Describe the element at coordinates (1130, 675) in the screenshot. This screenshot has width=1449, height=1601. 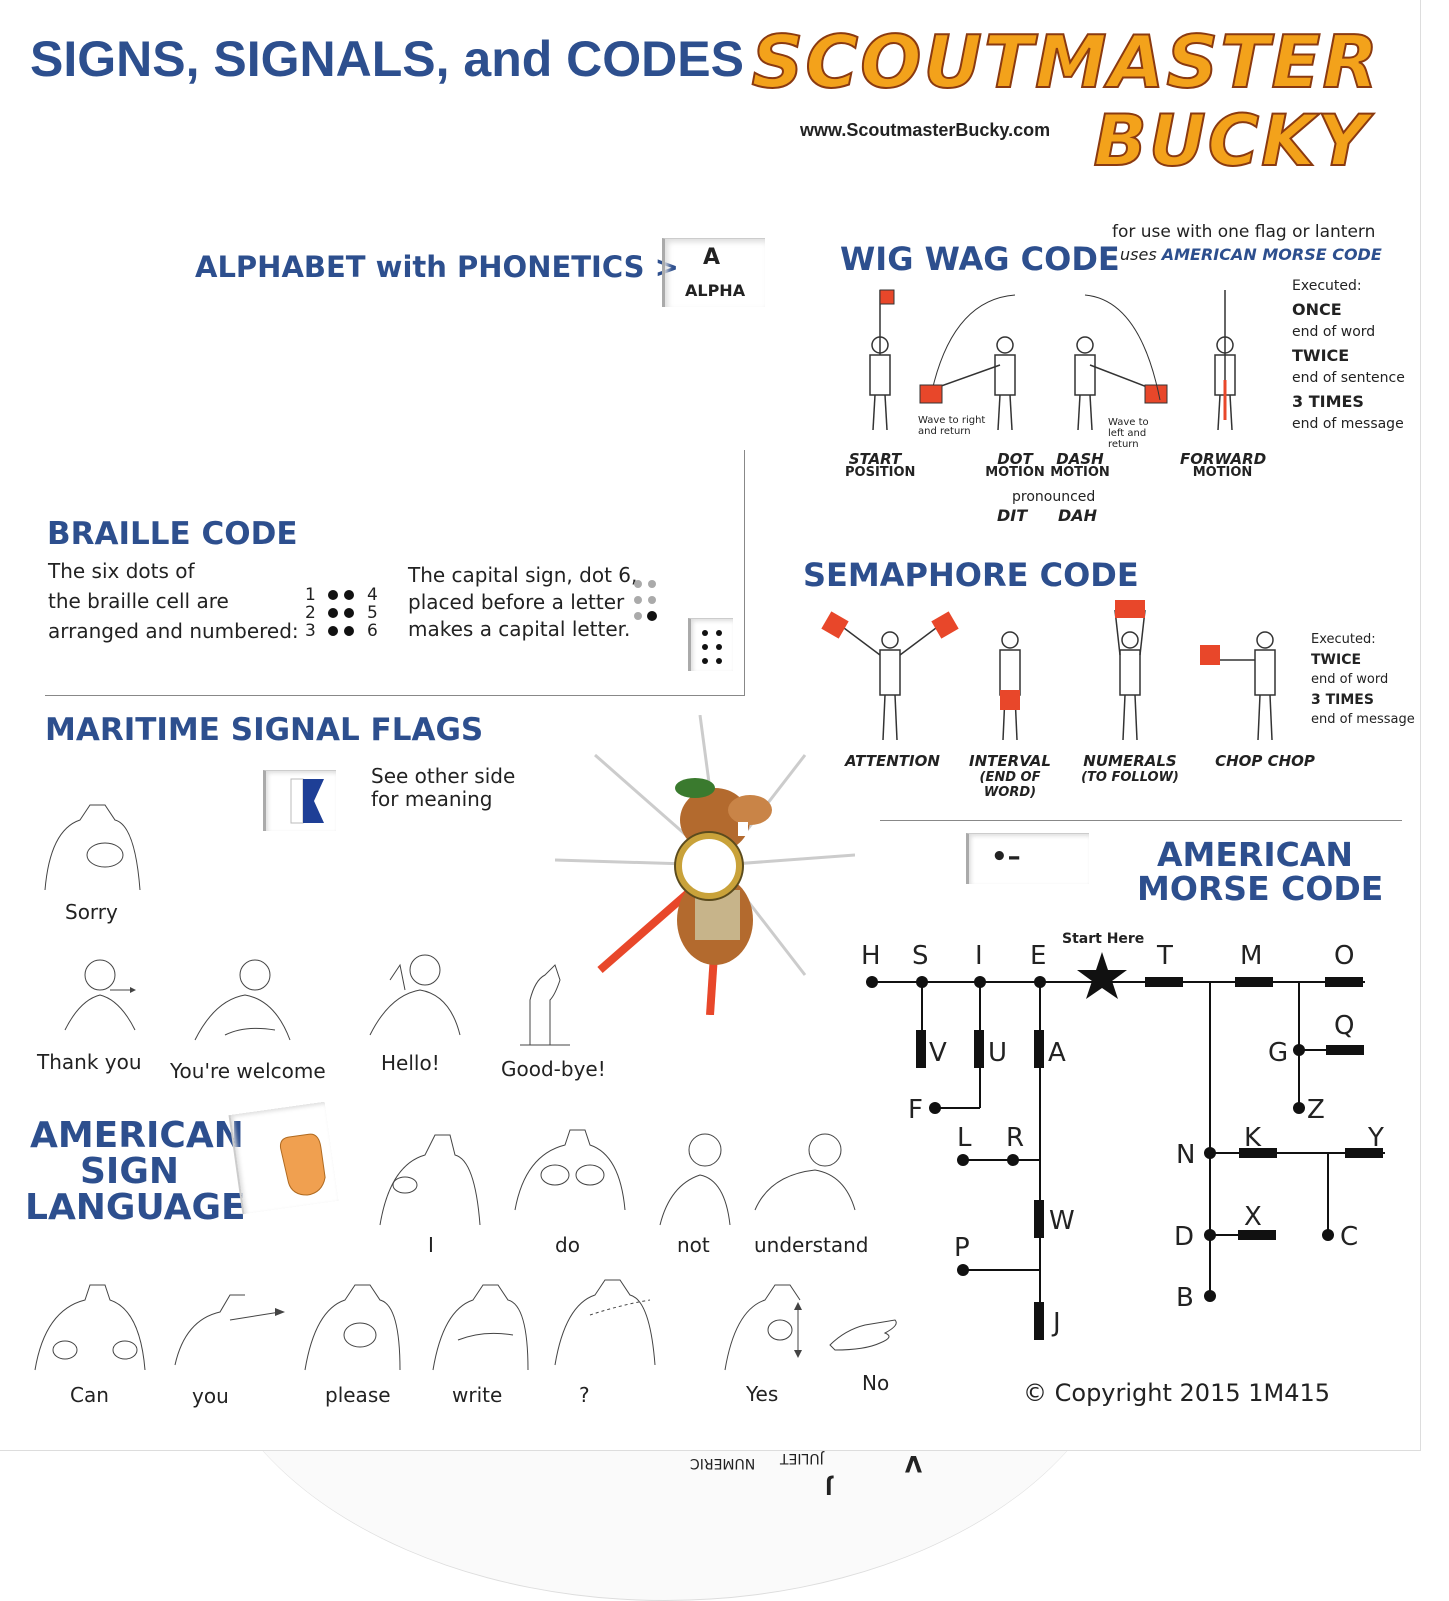
I see `semaphore-figure-numerals` at that location.